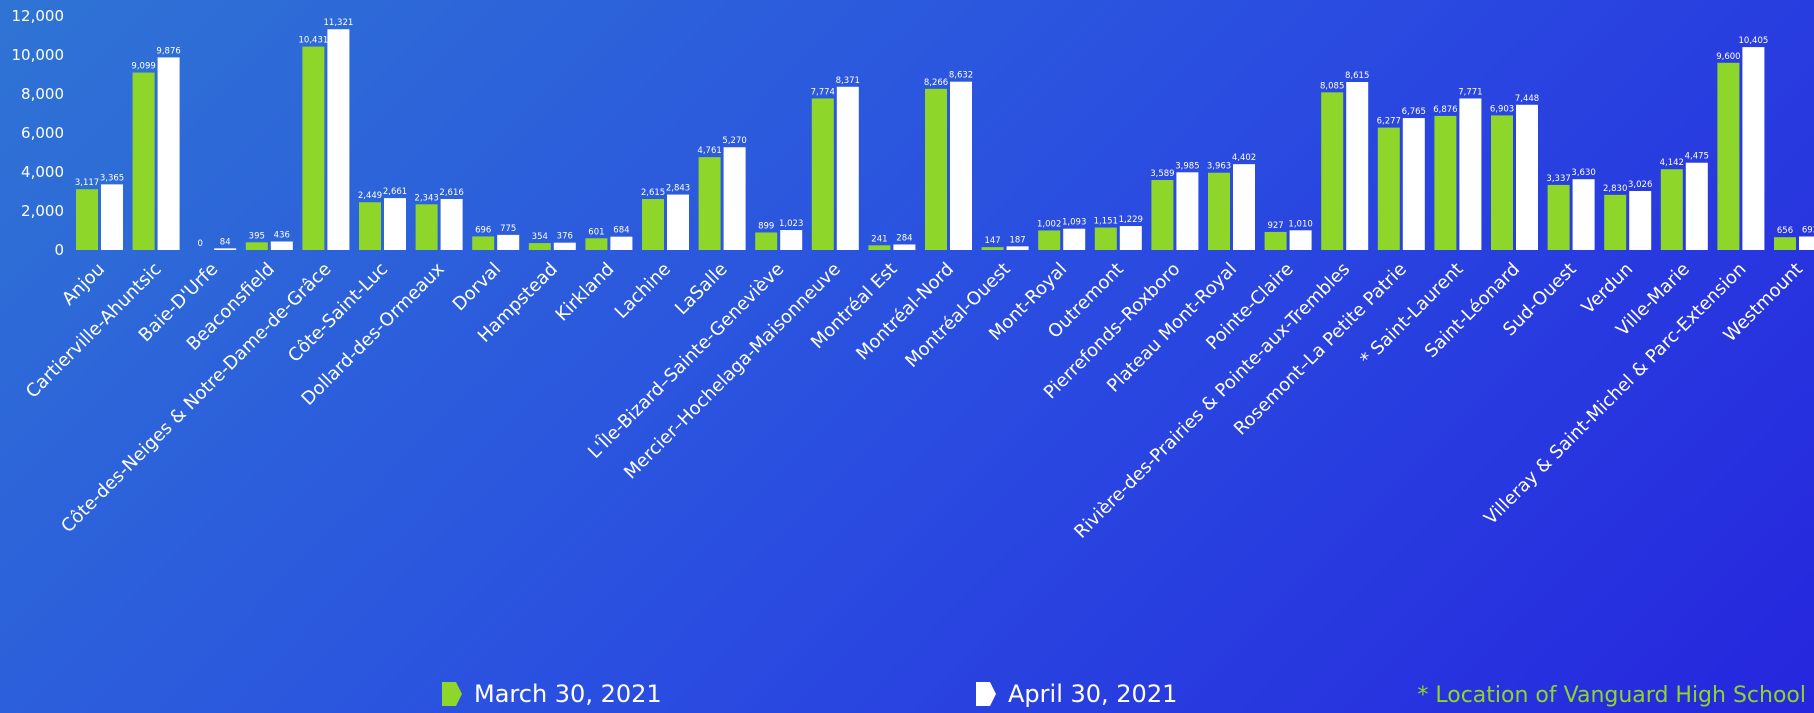 This screenshot has width=1814, height=713. What do you see at coordinates (1162, 174) in the screenshot?
I see `data-label: 3,589` at bounding box center [1162, 174].